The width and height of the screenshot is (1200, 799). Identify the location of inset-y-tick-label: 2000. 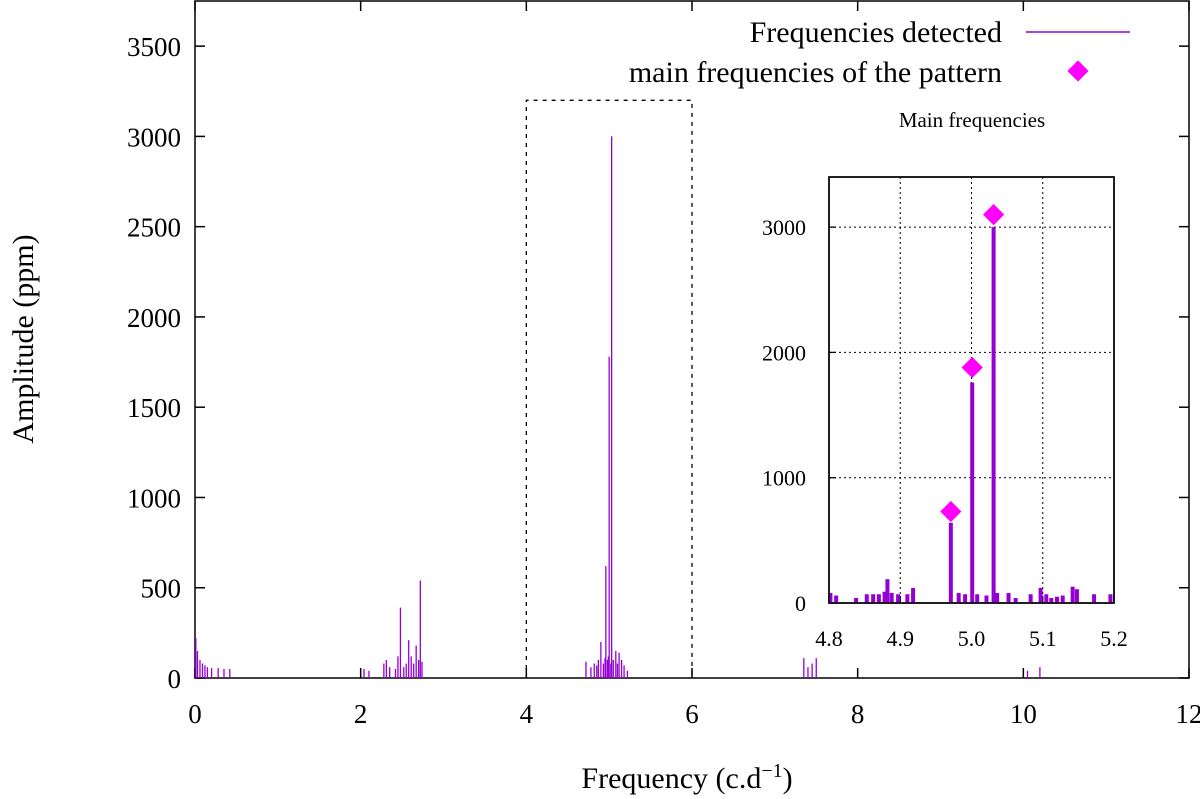
(784, 352).